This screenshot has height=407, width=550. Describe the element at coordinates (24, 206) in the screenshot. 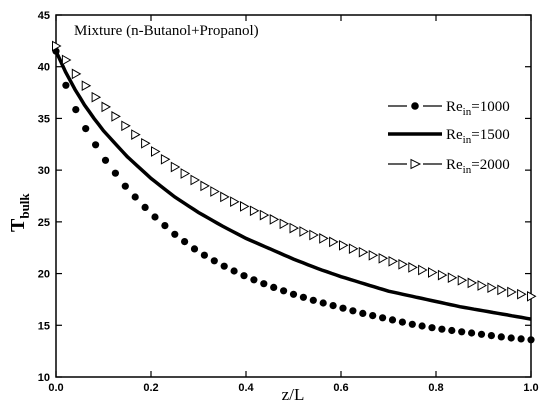

I see `y-axis-title-sub: bulk` at that location.